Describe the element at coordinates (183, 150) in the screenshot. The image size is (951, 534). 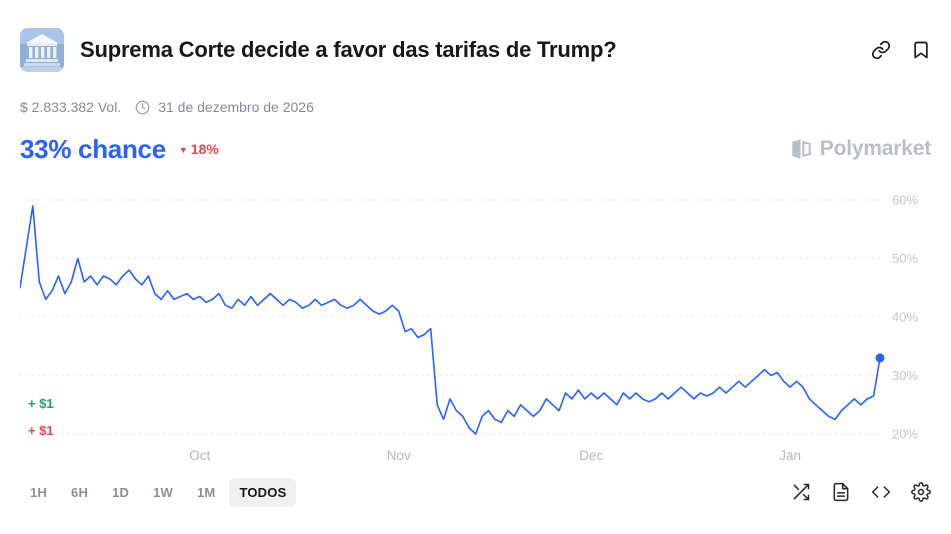
I see `down-arrow-icon: ▼` at that location.